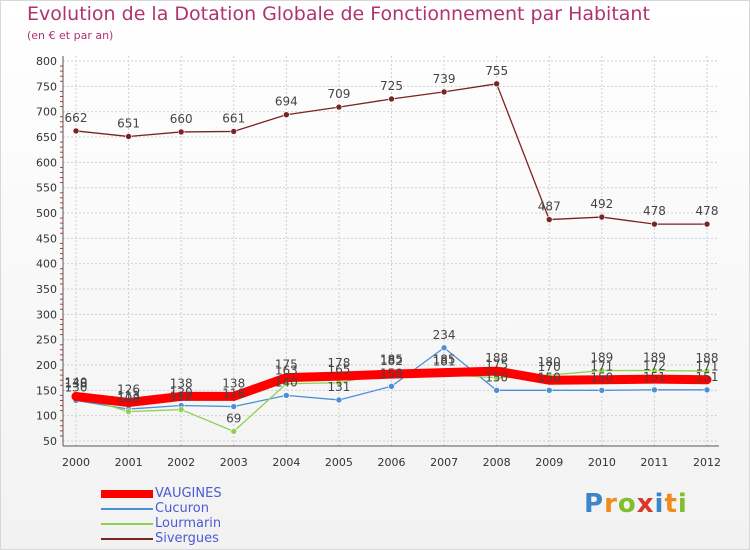  I want to click on data-label: 158, so click(391, 373).